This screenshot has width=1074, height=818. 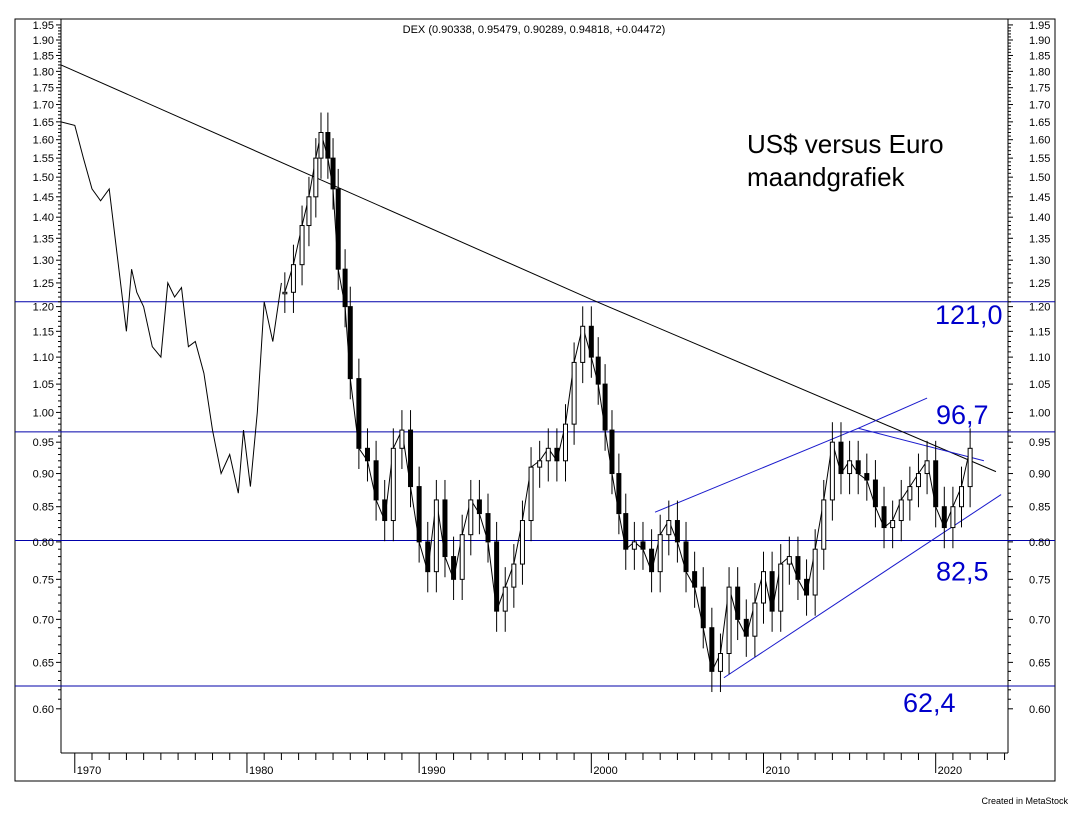 What do you see at coordinates (43, 26) in the screenshot?
I see `y-tick-label-left: 1.95` at bounding box center [43, 26].